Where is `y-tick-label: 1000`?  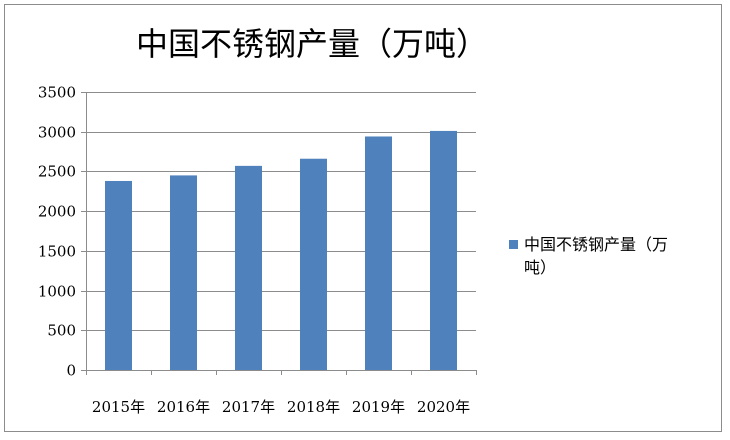 y-tick-label: 1000 is located at coordinates (57, 292).